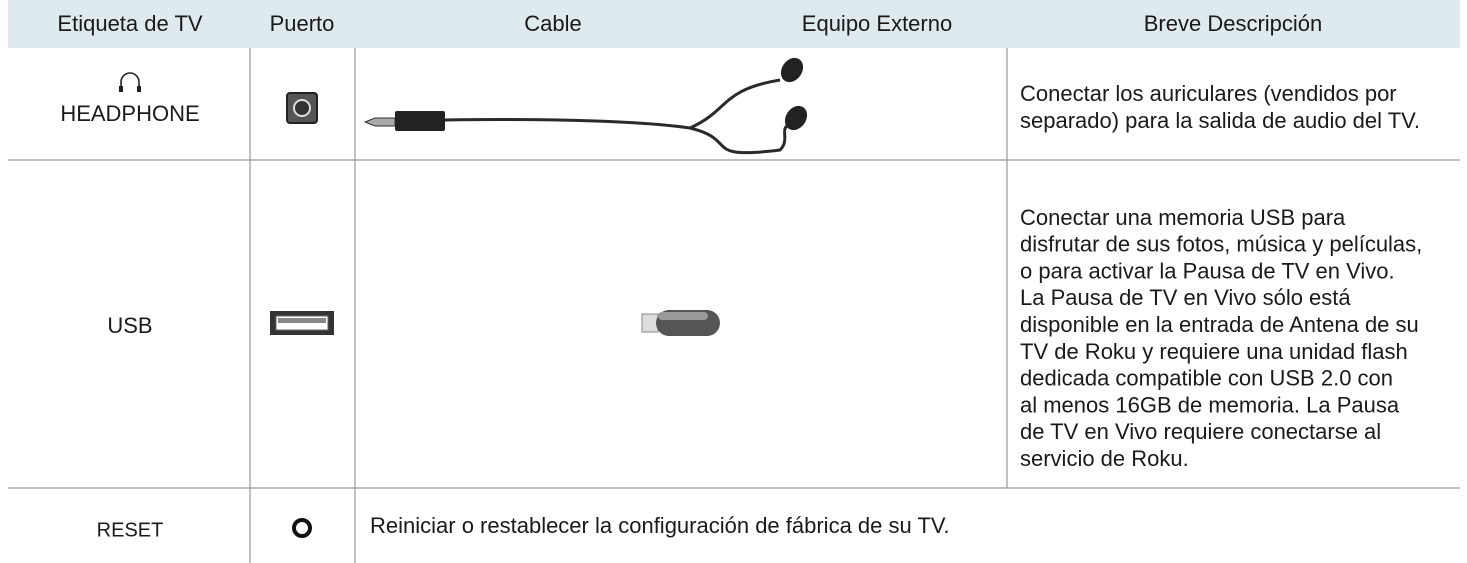  Describe the element at coordinates (1214, 351) in the screenshot. I see `description-line: TV de Roku y requiere una unidad flash` at that location.